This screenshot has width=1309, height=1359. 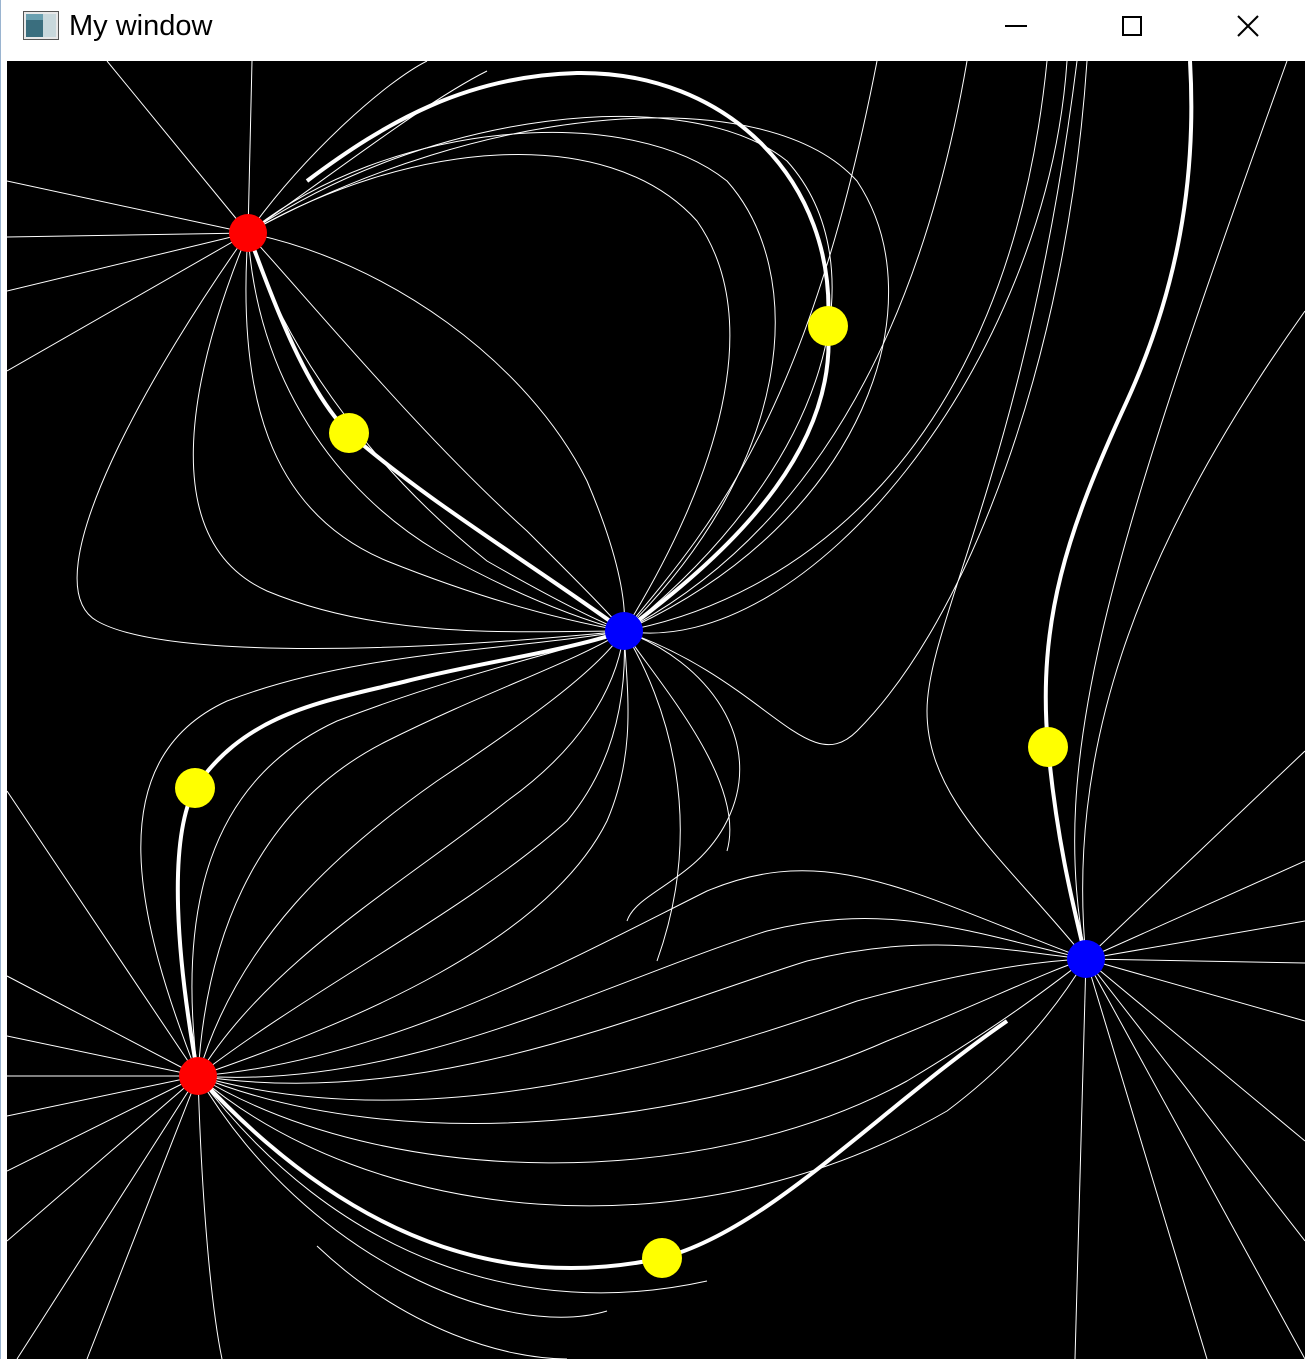 I want to click on close-icon, so click(x=1248, y=26).